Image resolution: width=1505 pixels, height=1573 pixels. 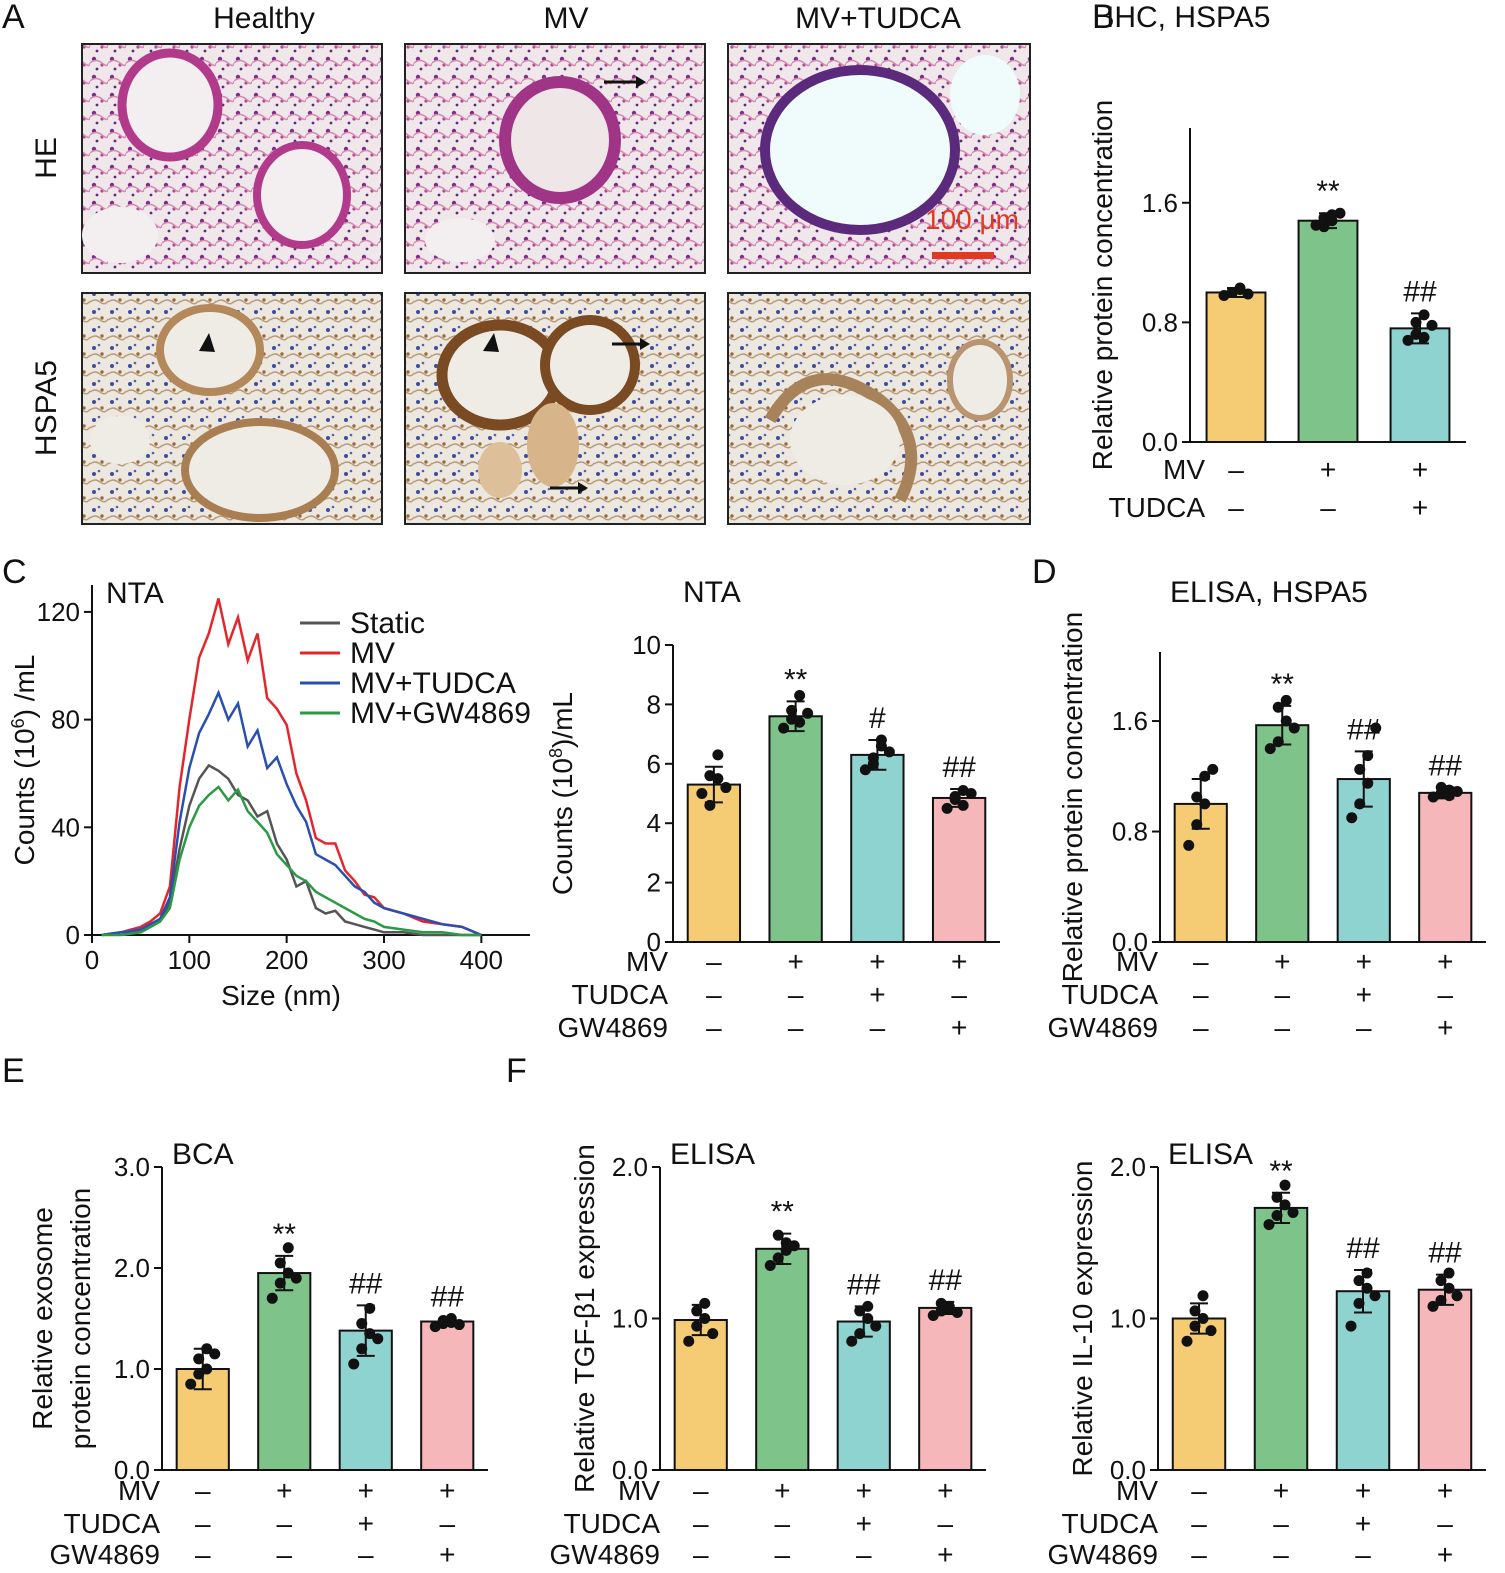 What do you see at coordinates (92, 960) in the screenshot?
I see `x-tick-label: 0` at bounding box center [92, 960].